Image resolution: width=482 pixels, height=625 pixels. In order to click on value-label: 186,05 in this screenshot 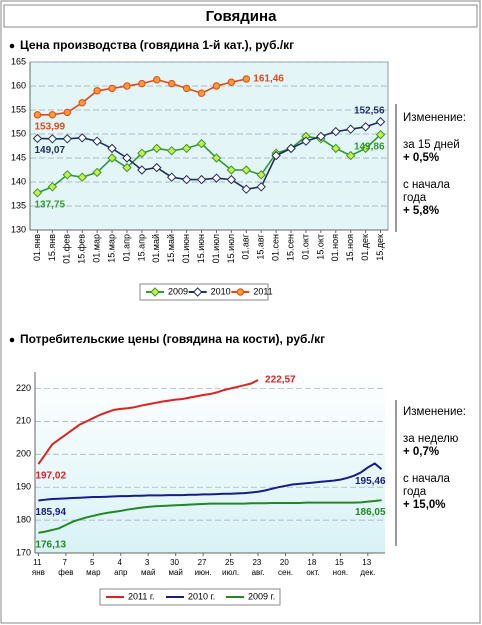, I will do `click(370, 512)`.